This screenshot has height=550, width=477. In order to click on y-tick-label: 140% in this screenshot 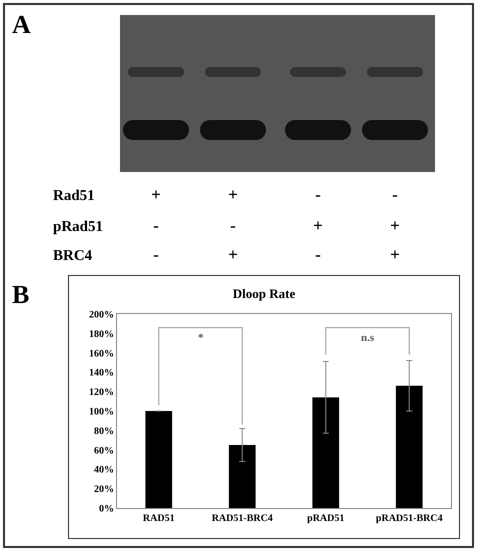, I will do `click(101, 373)`.